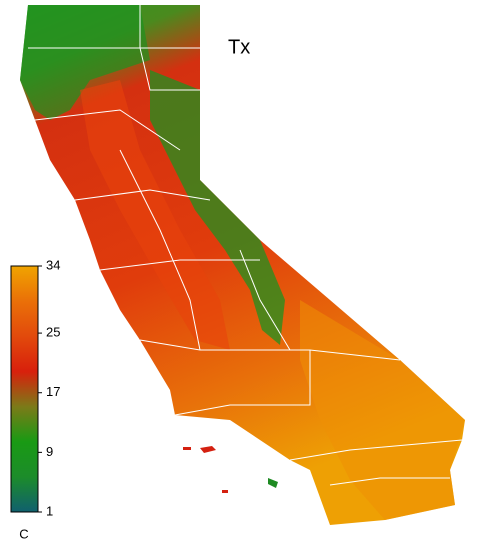  Describe the element at coordinates (23, 533) in the screenshot. I see `legend-unit: C` at that location.